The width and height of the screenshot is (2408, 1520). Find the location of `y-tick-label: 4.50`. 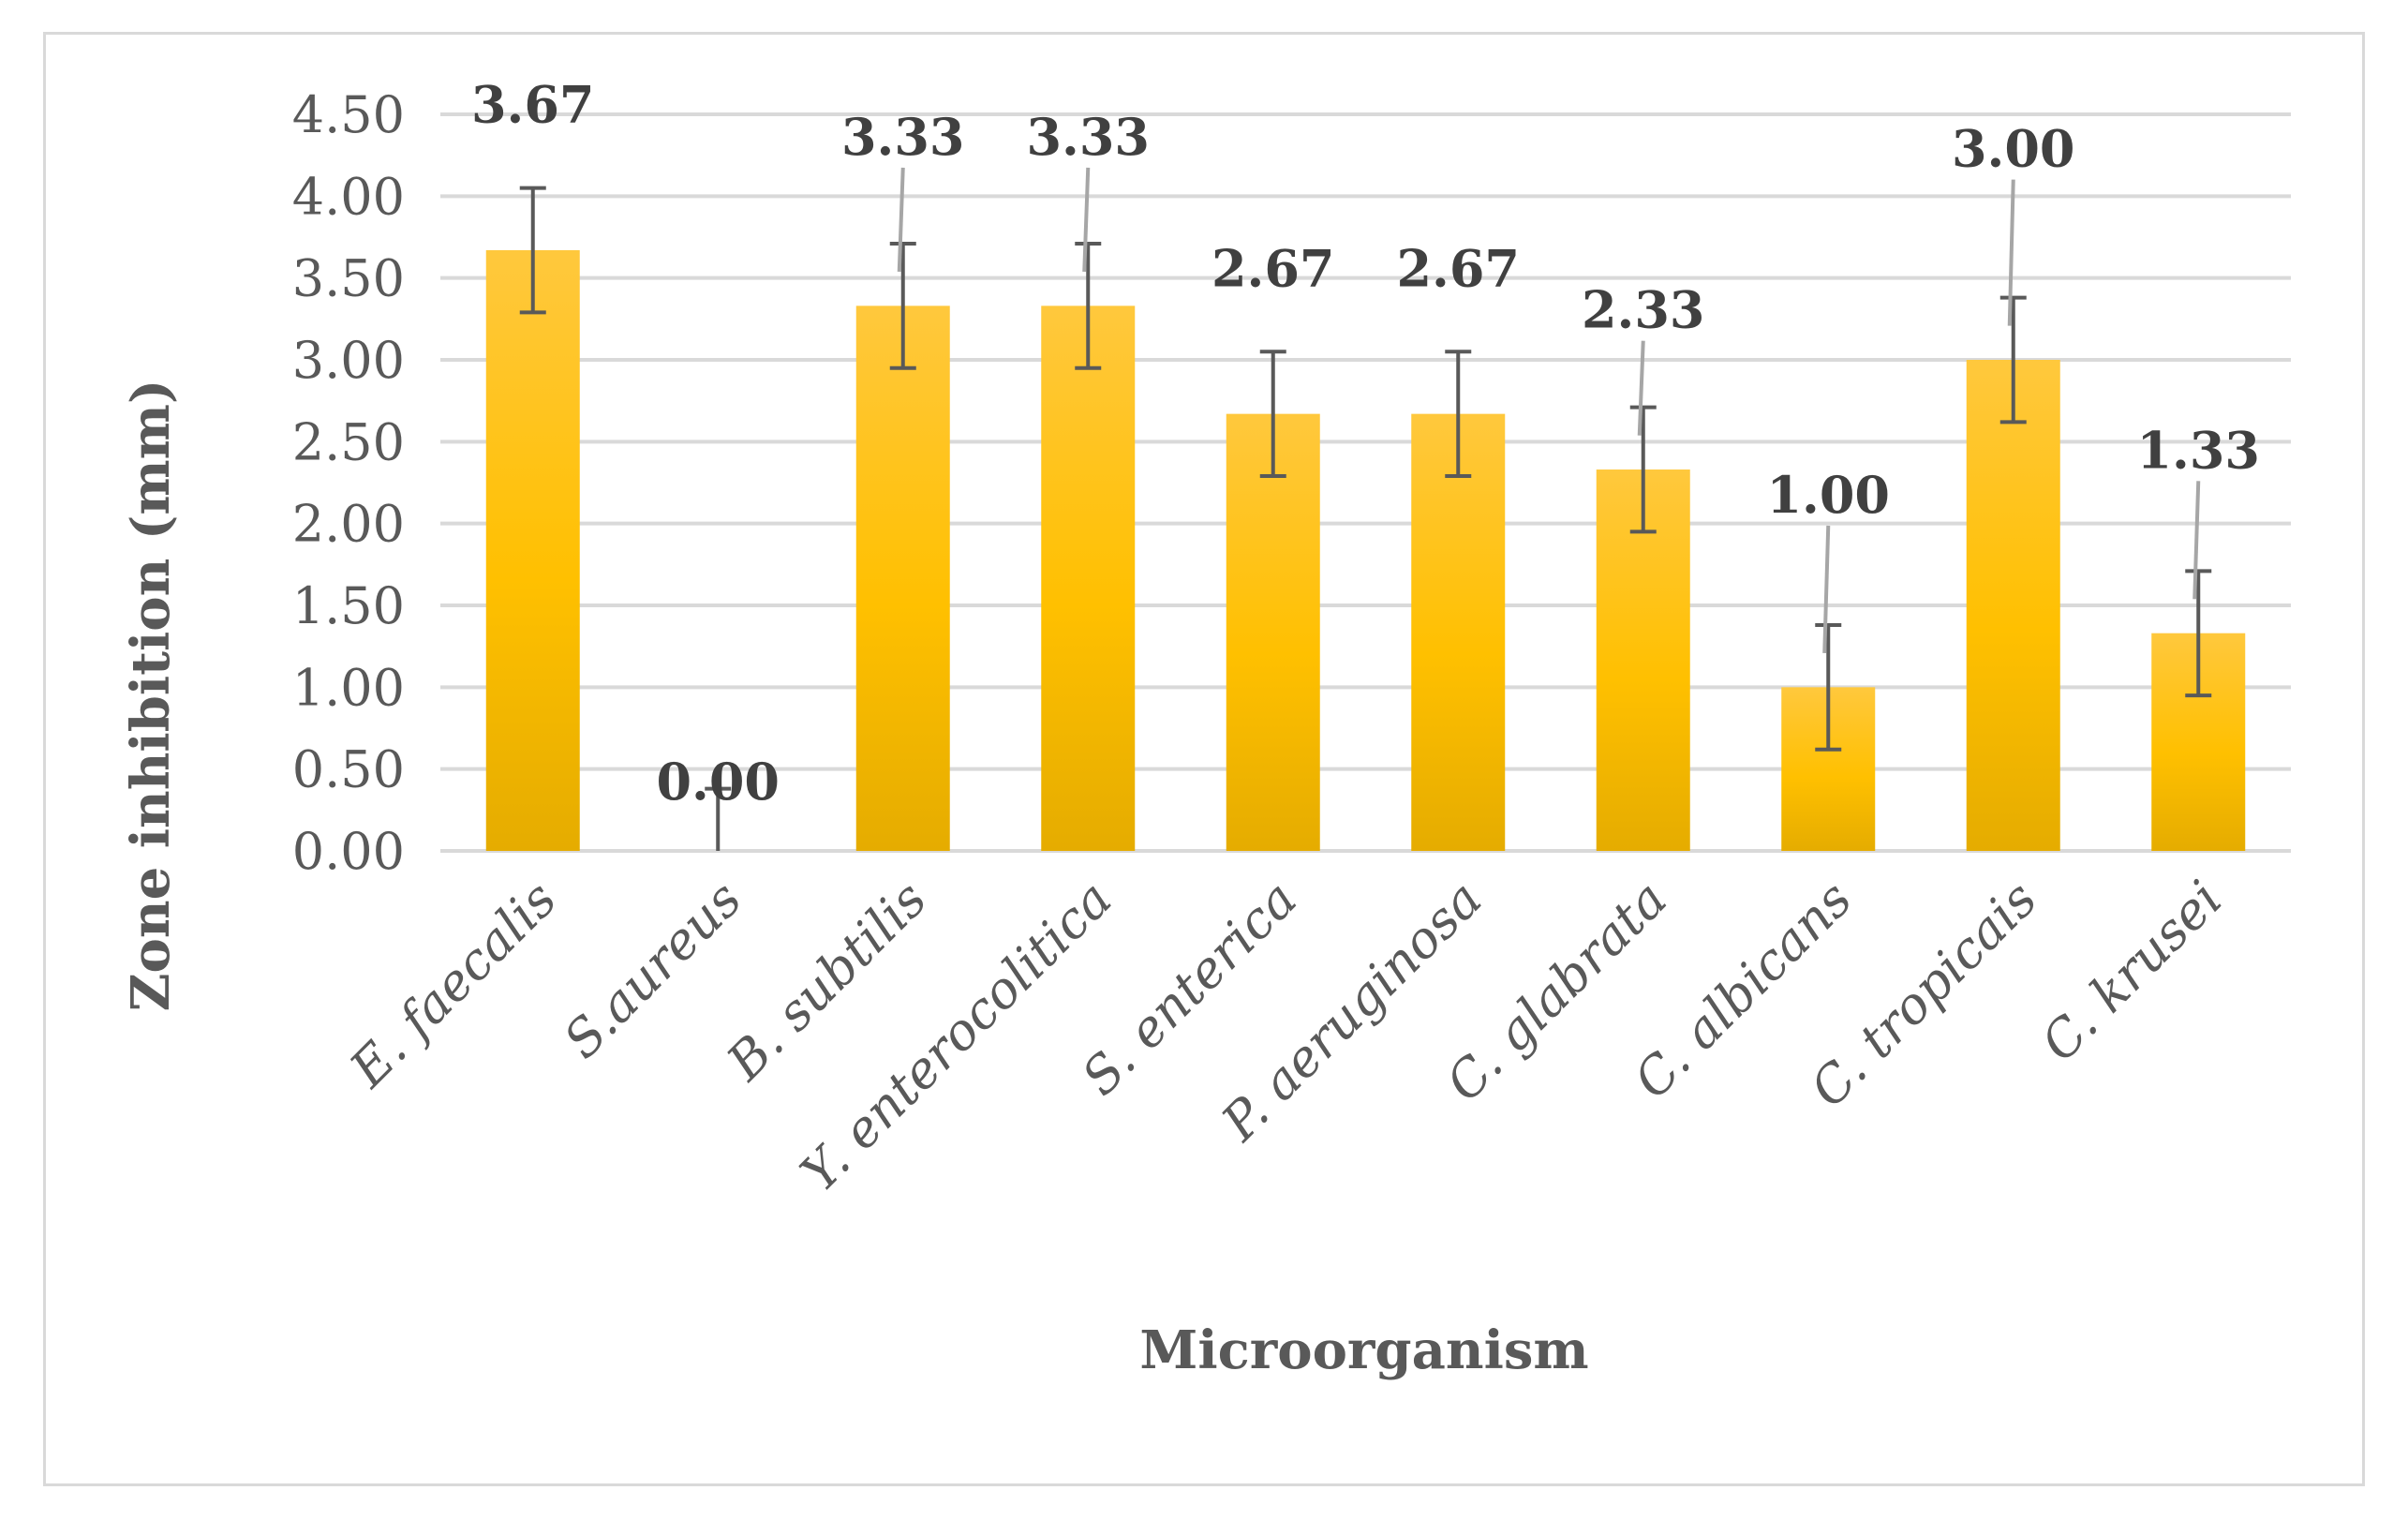

y-tick-label: 4.50 is located at coordinates (348, 114).